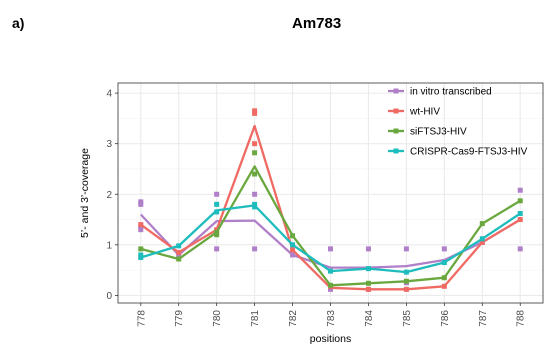  What do you see at coordinates (109, 94) in the screenshot?
I see `y-tick-label: 4` at bounding box center [109, 94].